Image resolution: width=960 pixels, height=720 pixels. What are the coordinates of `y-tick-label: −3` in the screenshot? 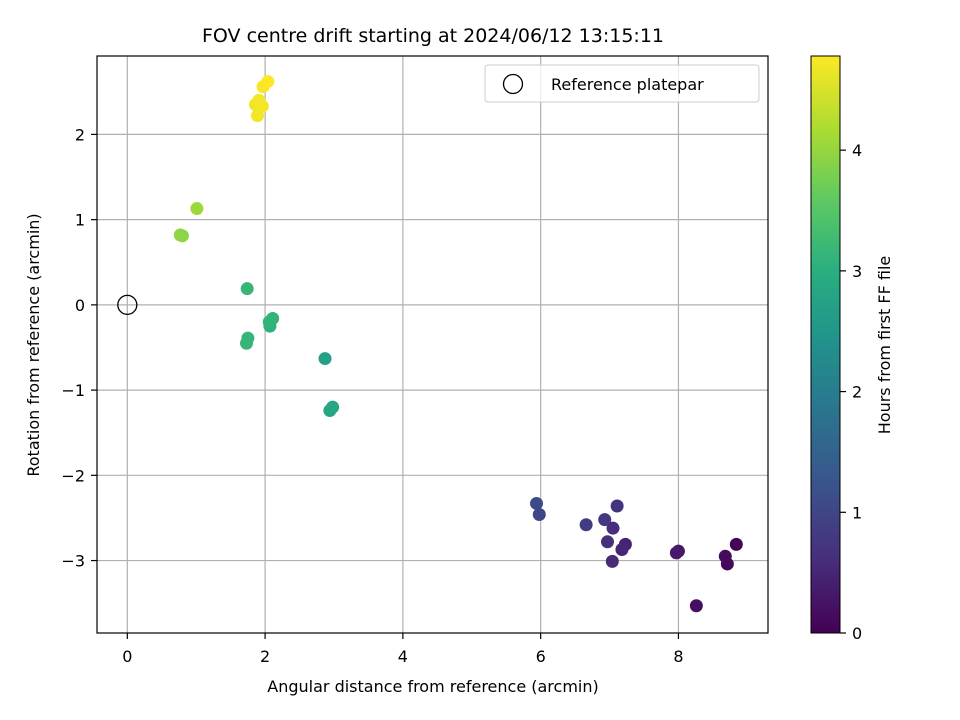 It's located at (73, 561).